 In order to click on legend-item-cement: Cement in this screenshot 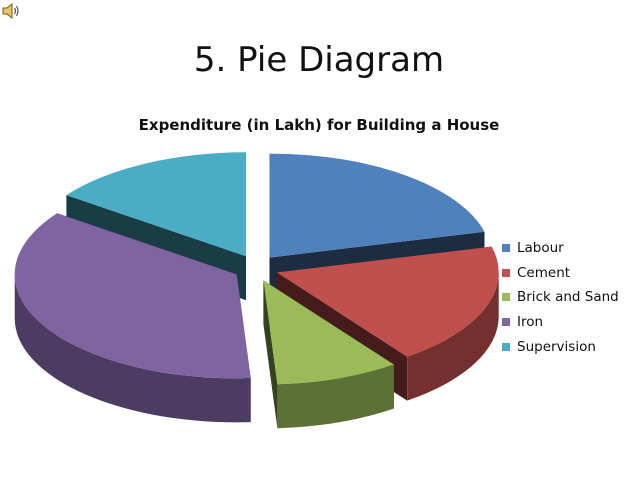, I will do `click(560, 273)`.